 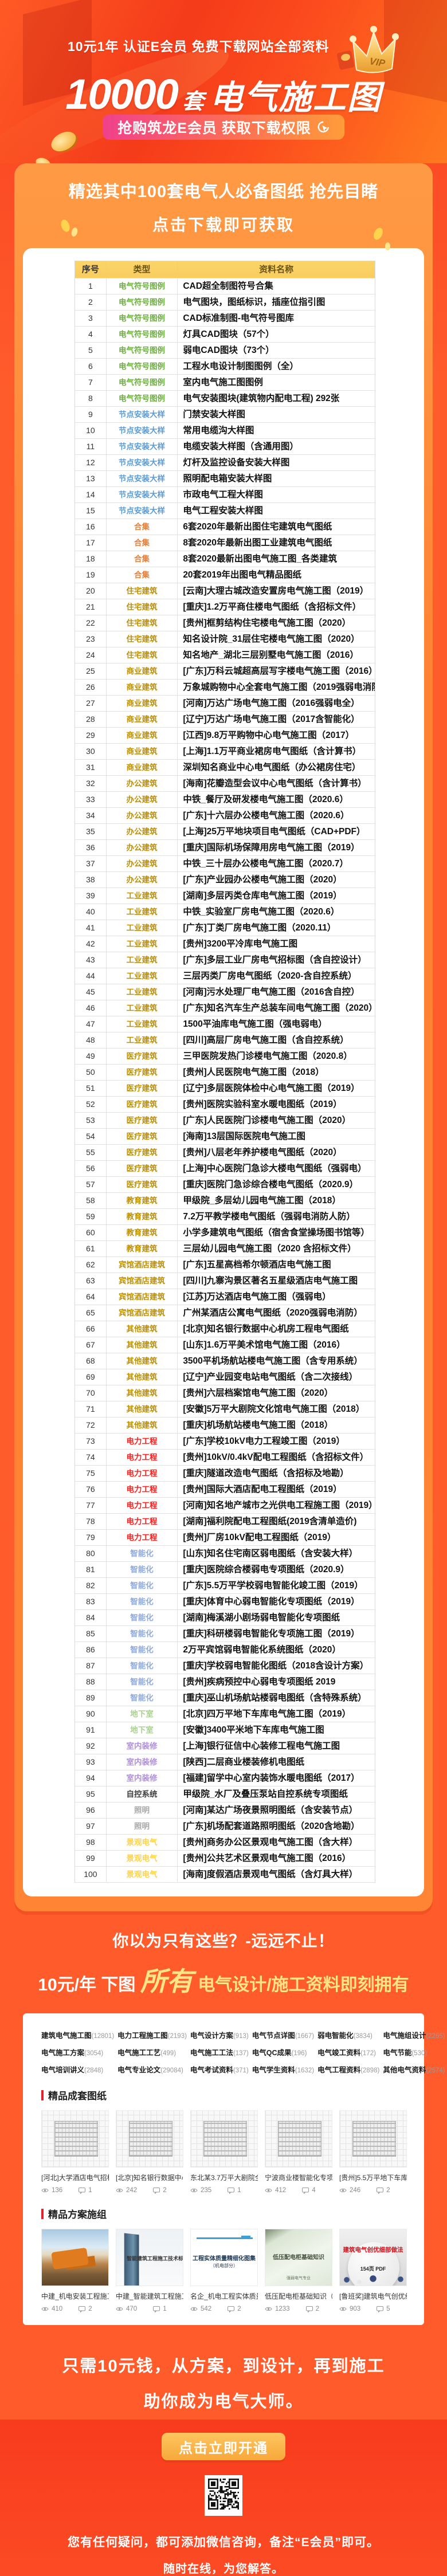 I want to click on row-name-link: [上海]25万平地块项目电气图纸（CAD+PDF）, so click(x=274, y=832).